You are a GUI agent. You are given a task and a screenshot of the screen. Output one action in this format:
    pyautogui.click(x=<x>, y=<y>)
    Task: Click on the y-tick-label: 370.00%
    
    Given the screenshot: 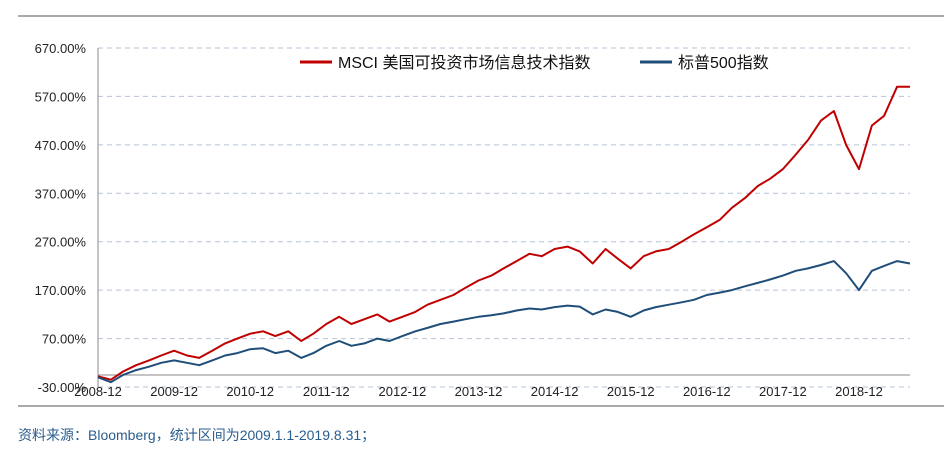 What is the action you would take?
    pyautogui.click(x=61, y=193)
    